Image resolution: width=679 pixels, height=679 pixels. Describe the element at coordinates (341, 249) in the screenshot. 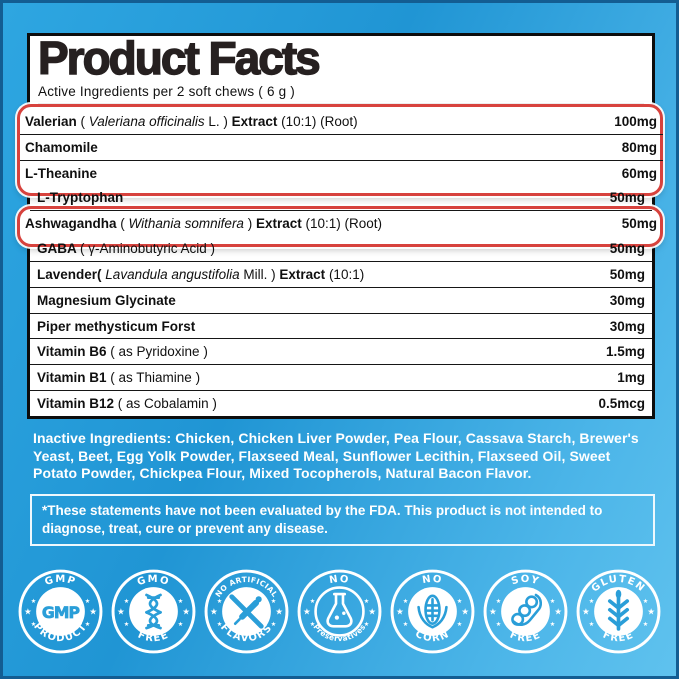

I see `table-row: GABA ( γ-Aminobutyric Acid ) 50mg` at that location.